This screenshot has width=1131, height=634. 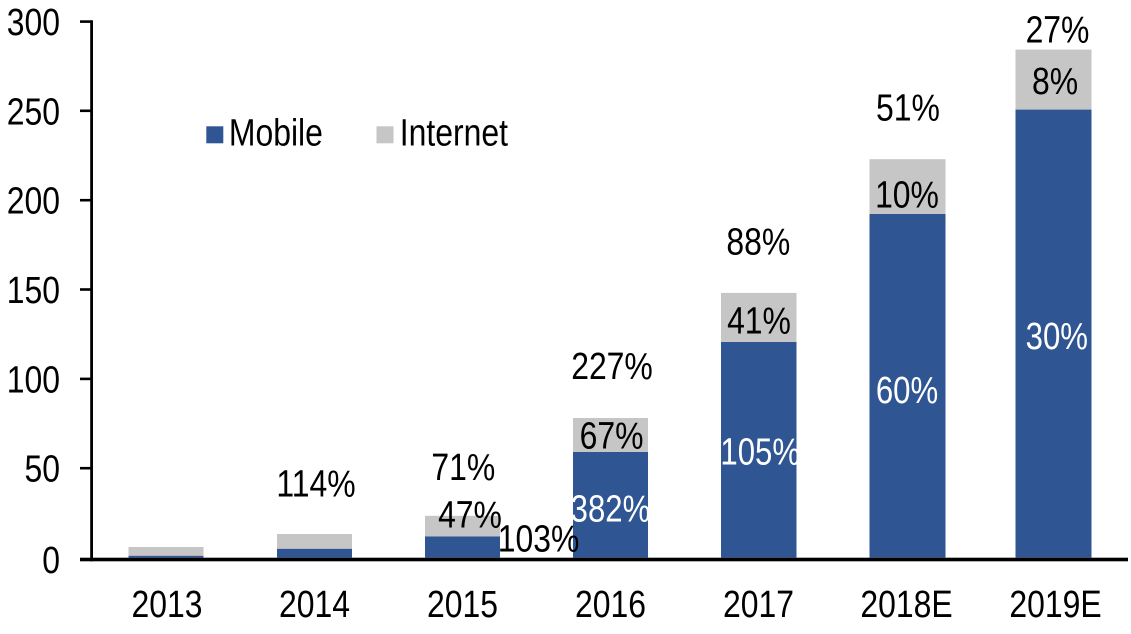 I want to click on svg-text: 50, so click(x=42, y=469).